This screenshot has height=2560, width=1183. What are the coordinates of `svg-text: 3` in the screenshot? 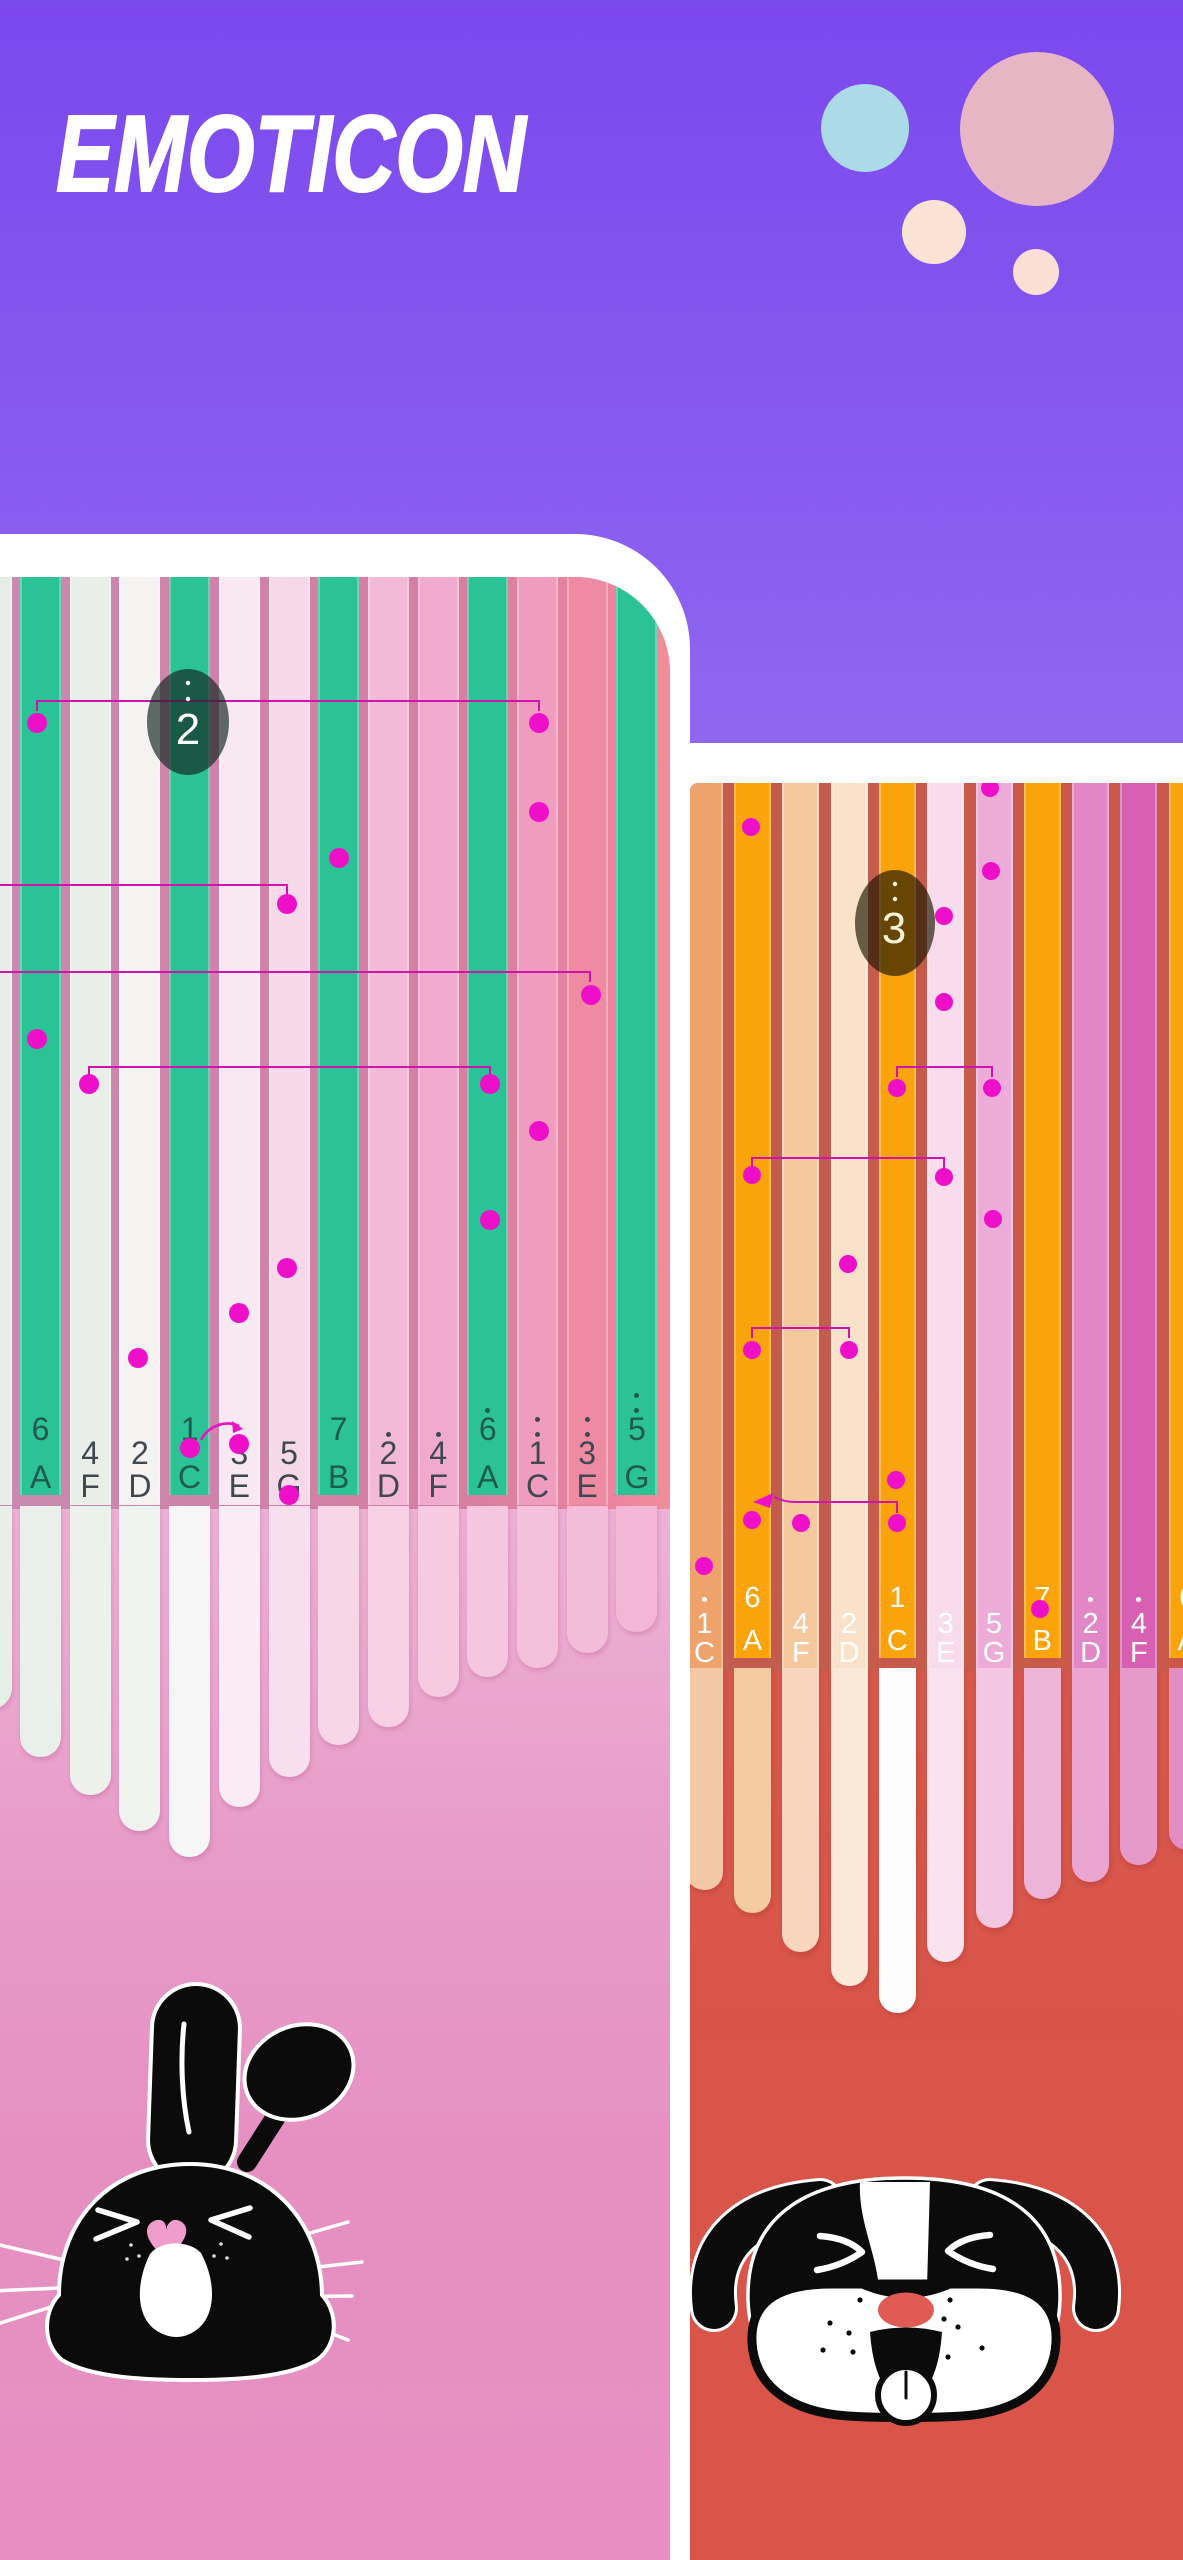 It's located at (894, 928).